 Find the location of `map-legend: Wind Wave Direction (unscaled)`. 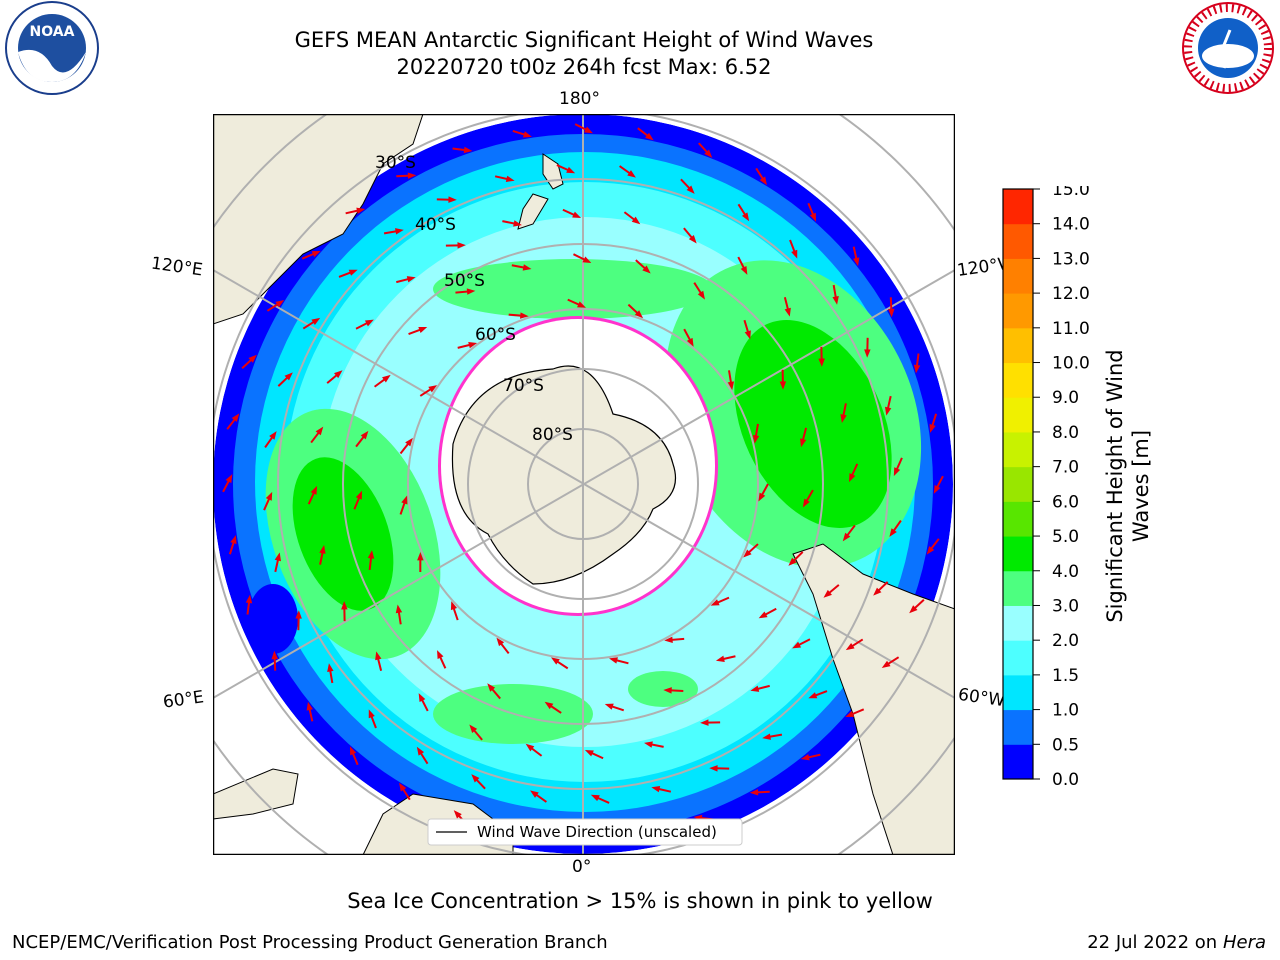

map-legend: Wind Wave Direction (unscaled) is located at coordinates (585, 832).